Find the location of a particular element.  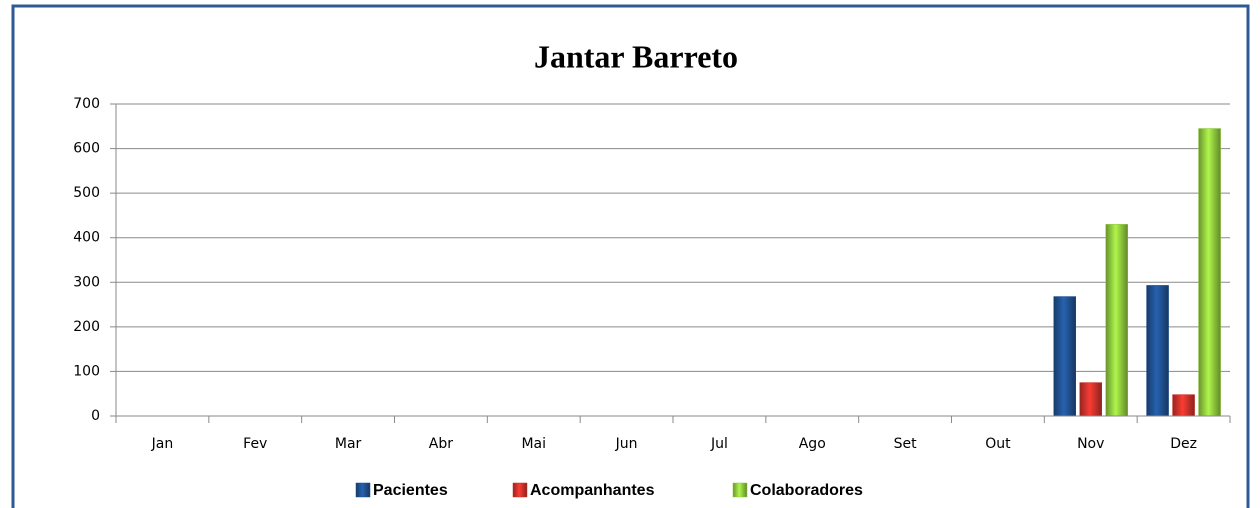

x-tick-label: Mai is located at coordinates (533, 444).